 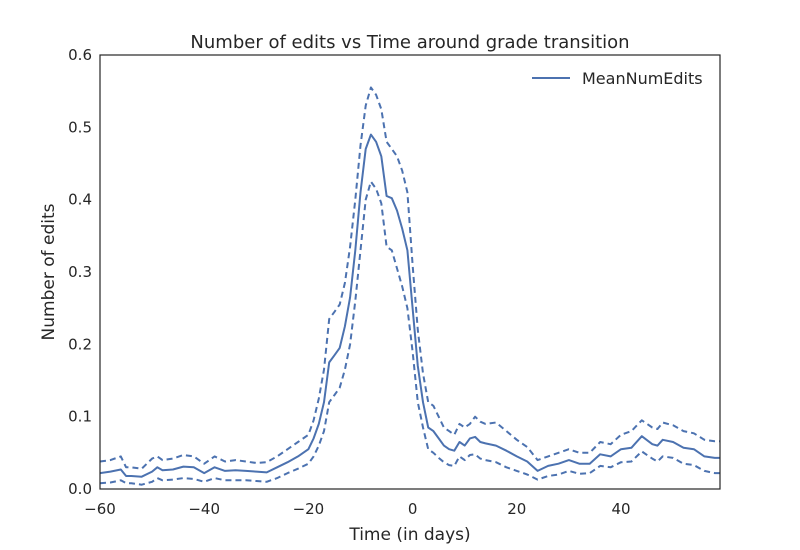 I want to click on legend: MeanNumEdits, so click(x=617, y=78).